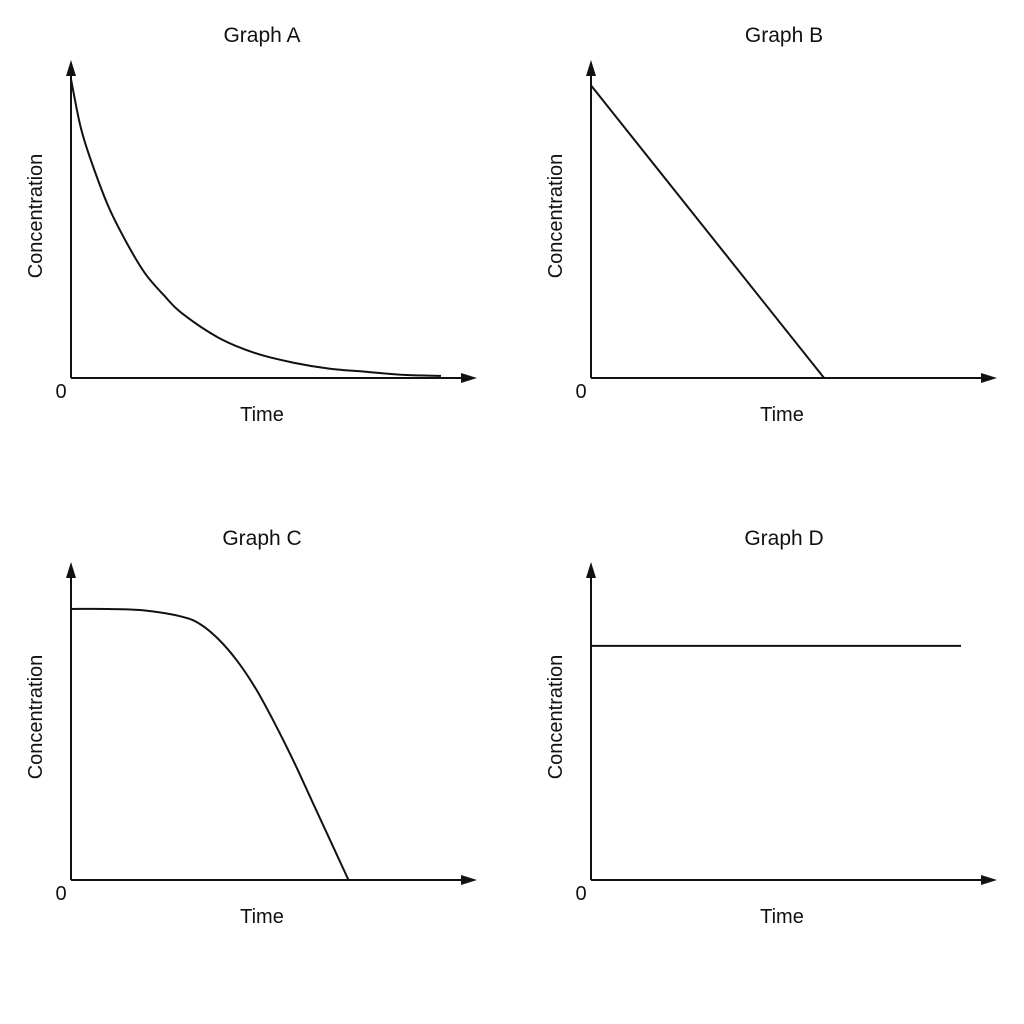  Describe the element at coordinates (782, 917) in the screenshot. I see `x-axis-label-d: Time` at that location.